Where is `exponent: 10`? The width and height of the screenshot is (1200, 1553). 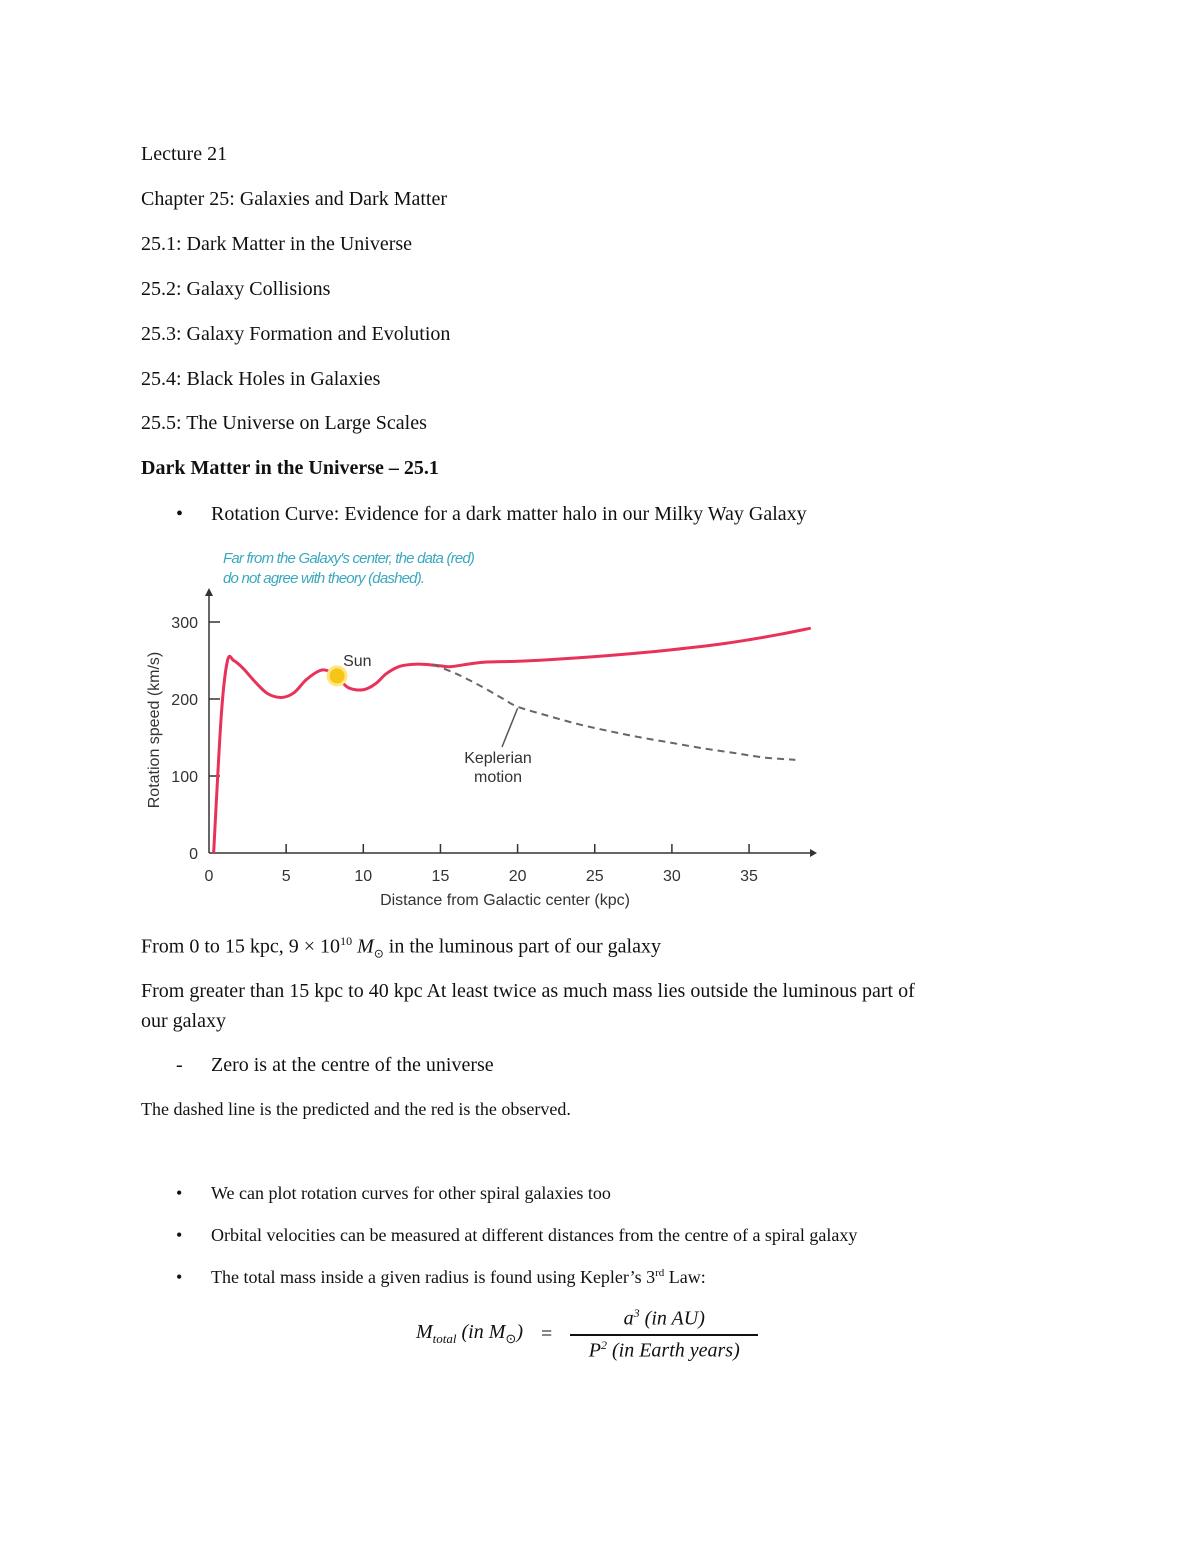 exponent: 10 is located at coordinates (346, 941).